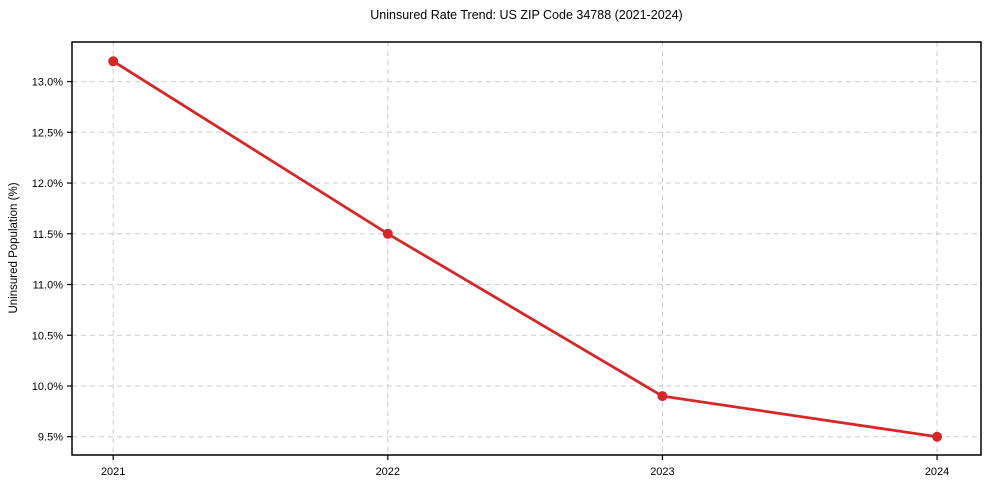 The width and height of the screenshot is (989, 490). I want to click on y-tick-label: 11.0%, so click(48, 286).